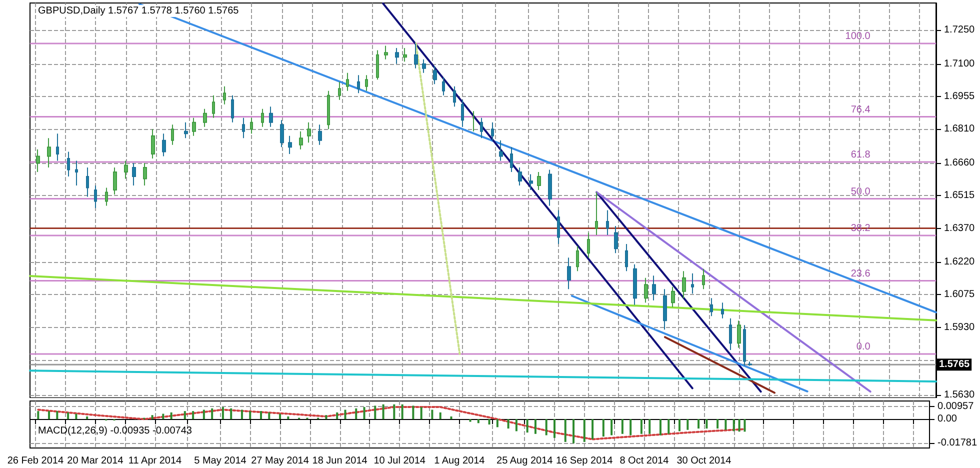 The height and width of the screenshot is (468, 980). Describe the element at coordinates (956, 406) in the screenshot. I see `y-tick-label: 0.00957` at that location.